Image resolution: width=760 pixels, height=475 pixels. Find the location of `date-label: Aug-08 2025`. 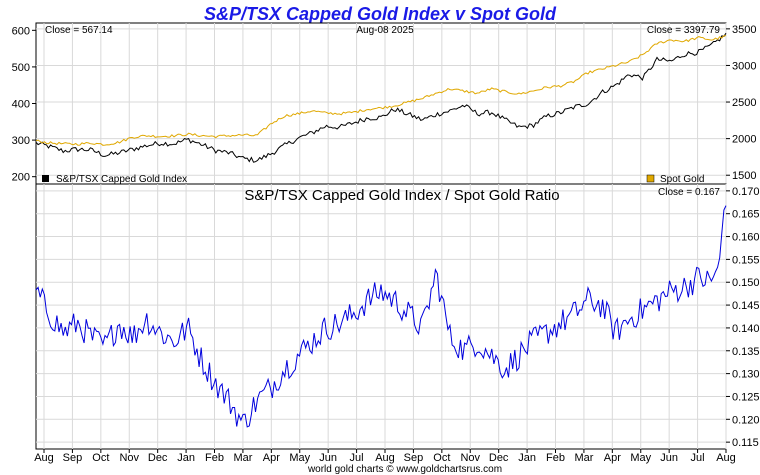

date-label: Aug-08 2025 is located at coordinates (385, 30).